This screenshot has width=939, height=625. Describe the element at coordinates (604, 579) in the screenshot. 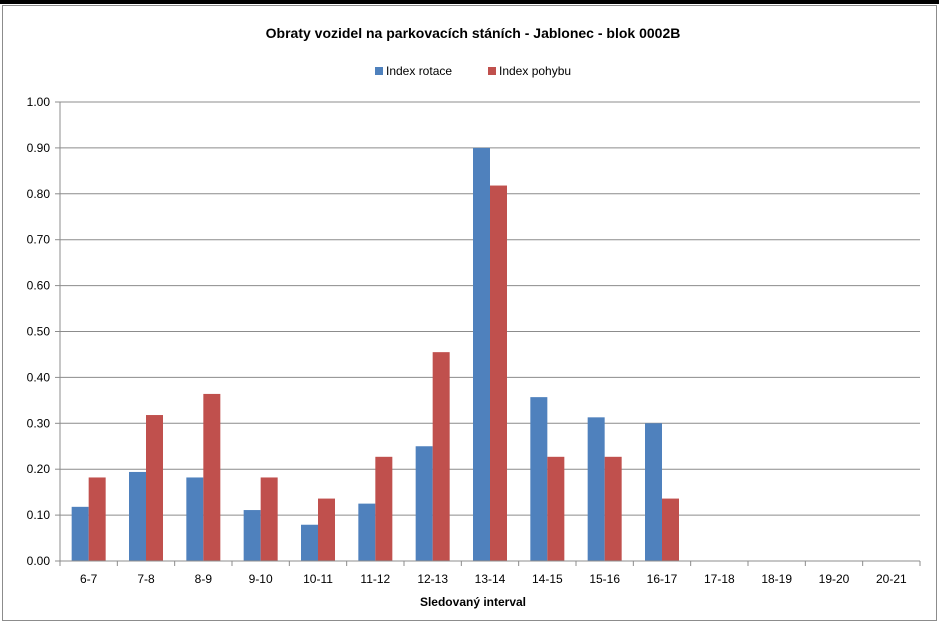

I see `x-tick-label: 15-16` at that location.